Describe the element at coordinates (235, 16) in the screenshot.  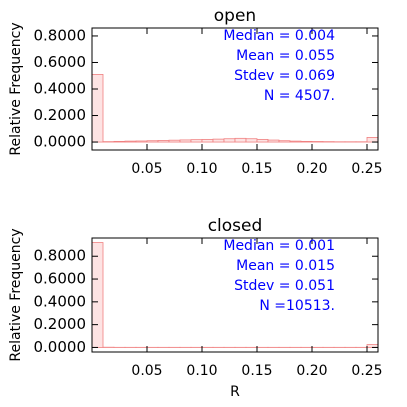
I see `chart-title: open` at that location.